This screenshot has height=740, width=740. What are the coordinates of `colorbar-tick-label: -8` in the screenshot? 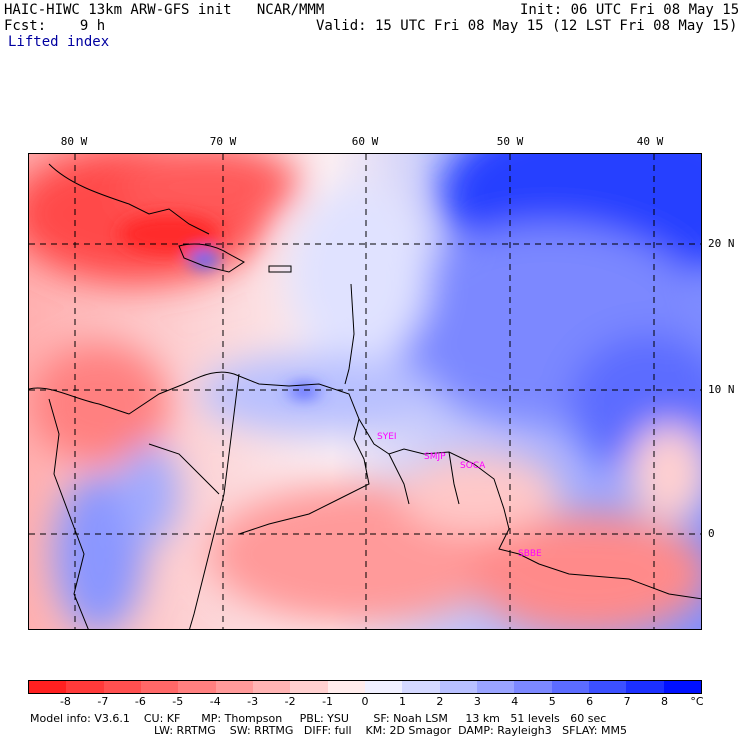 It's located at (65, 701).